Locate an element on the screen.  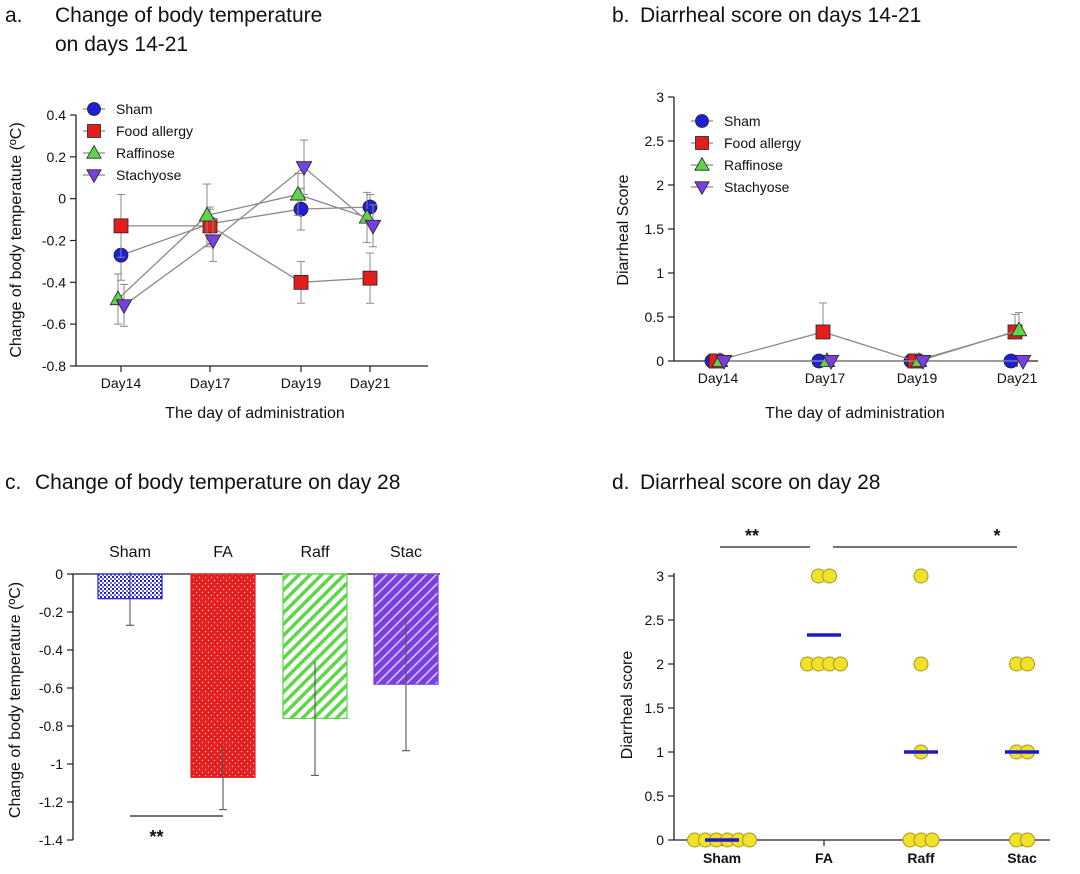
panel-b-letter: b. is located at coordinates (621, 15).